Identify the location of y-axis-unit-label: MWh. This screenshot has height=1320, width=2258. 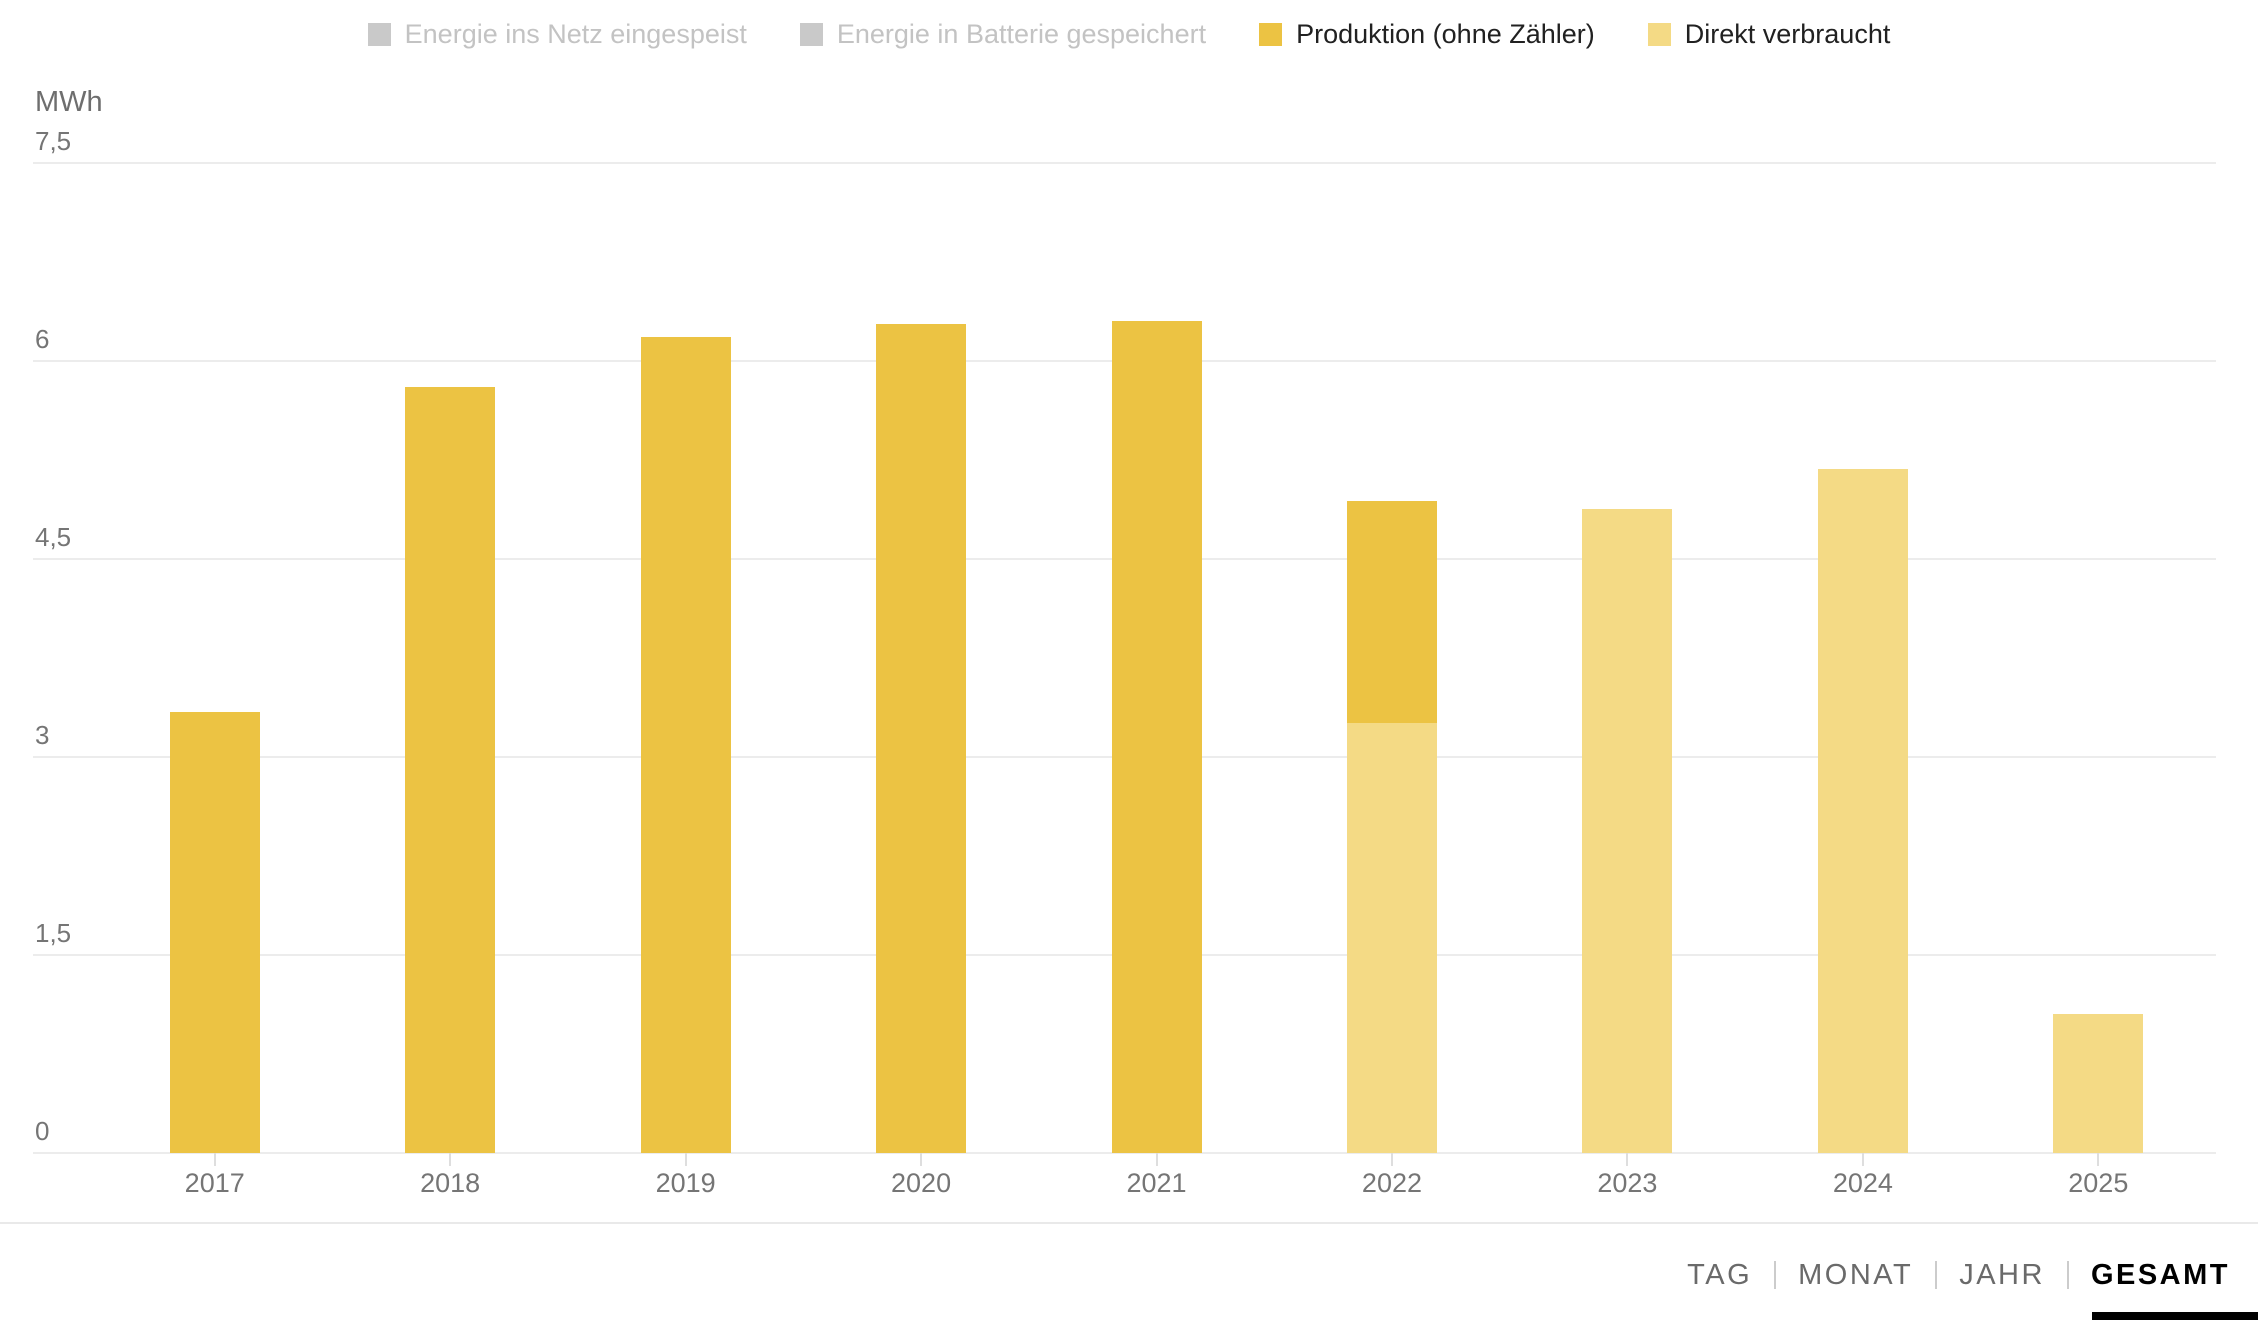
(69, 102).